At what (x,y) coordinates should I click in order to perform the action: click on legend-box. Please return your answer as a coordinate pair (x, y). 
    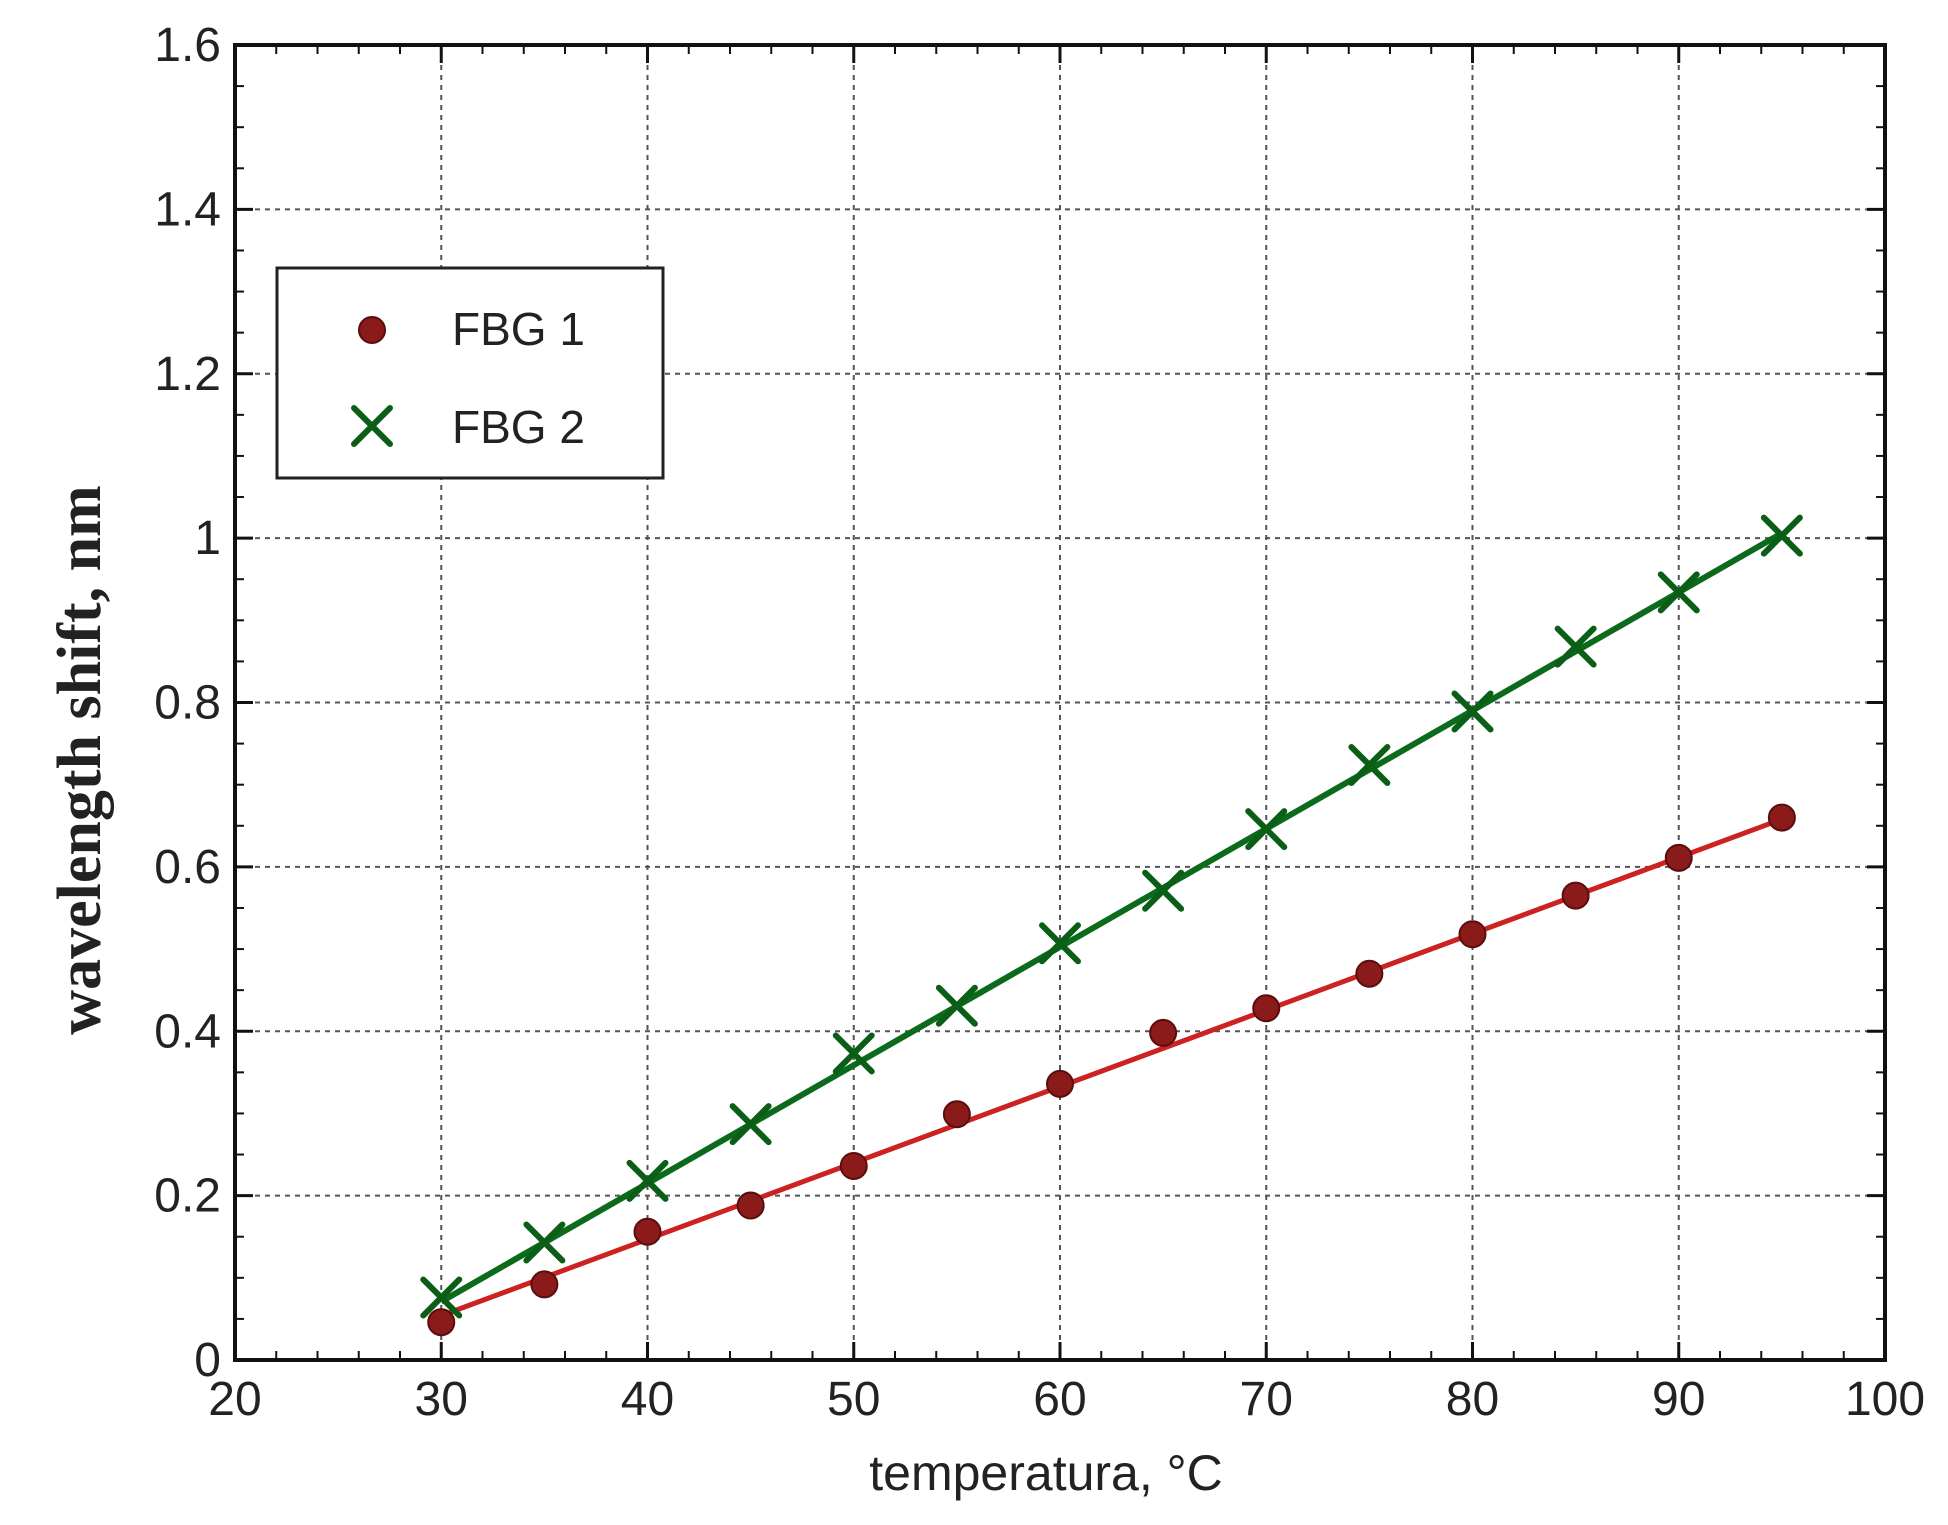
    Looking at the image, I should click on (470, 373).